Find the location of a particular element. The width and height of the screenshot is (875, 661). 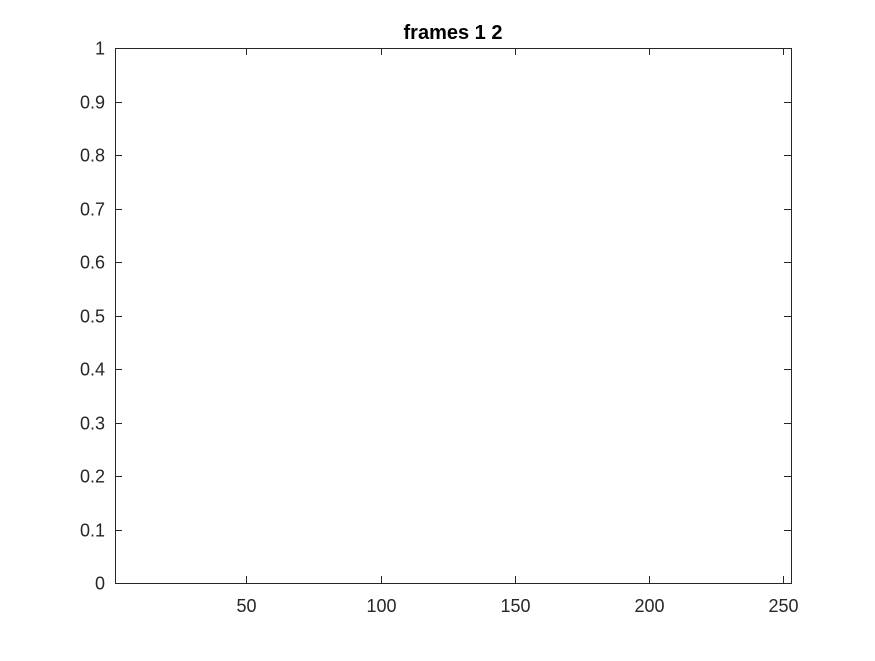

y-tick-label: 0.8 is located at coordinates (92, 156).